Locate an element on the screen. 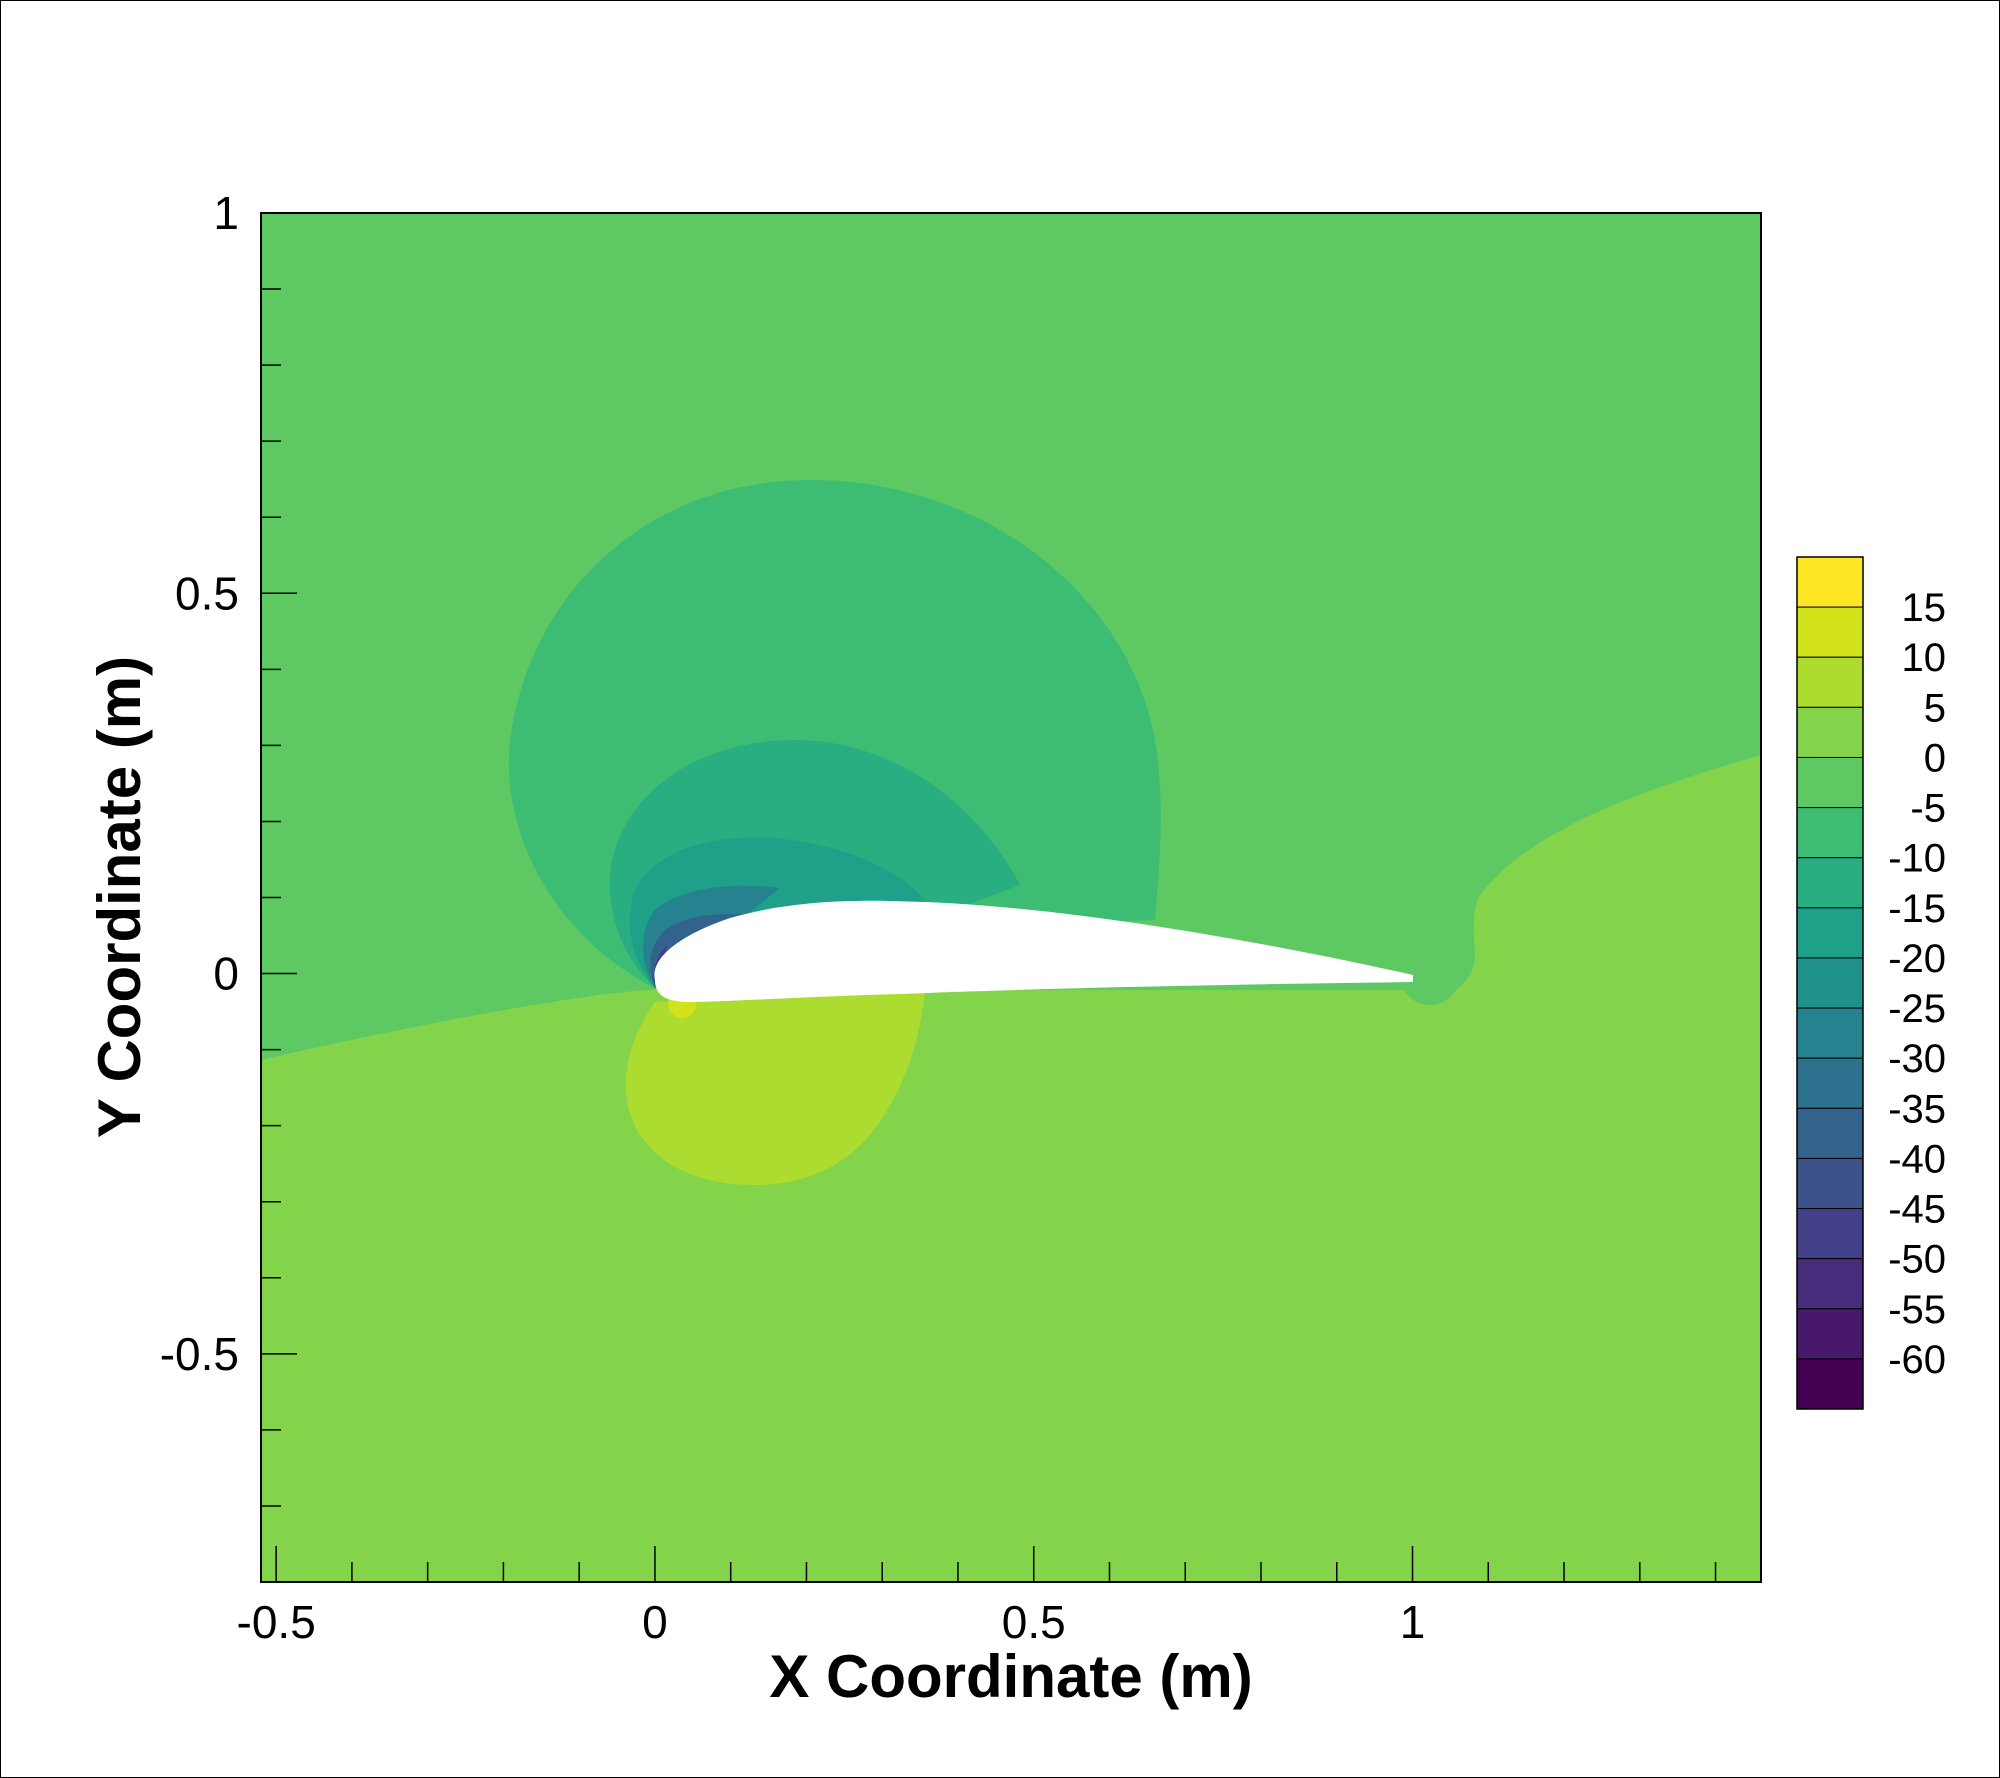  y-tick-label: 0 is located at coordinates (226, 974).